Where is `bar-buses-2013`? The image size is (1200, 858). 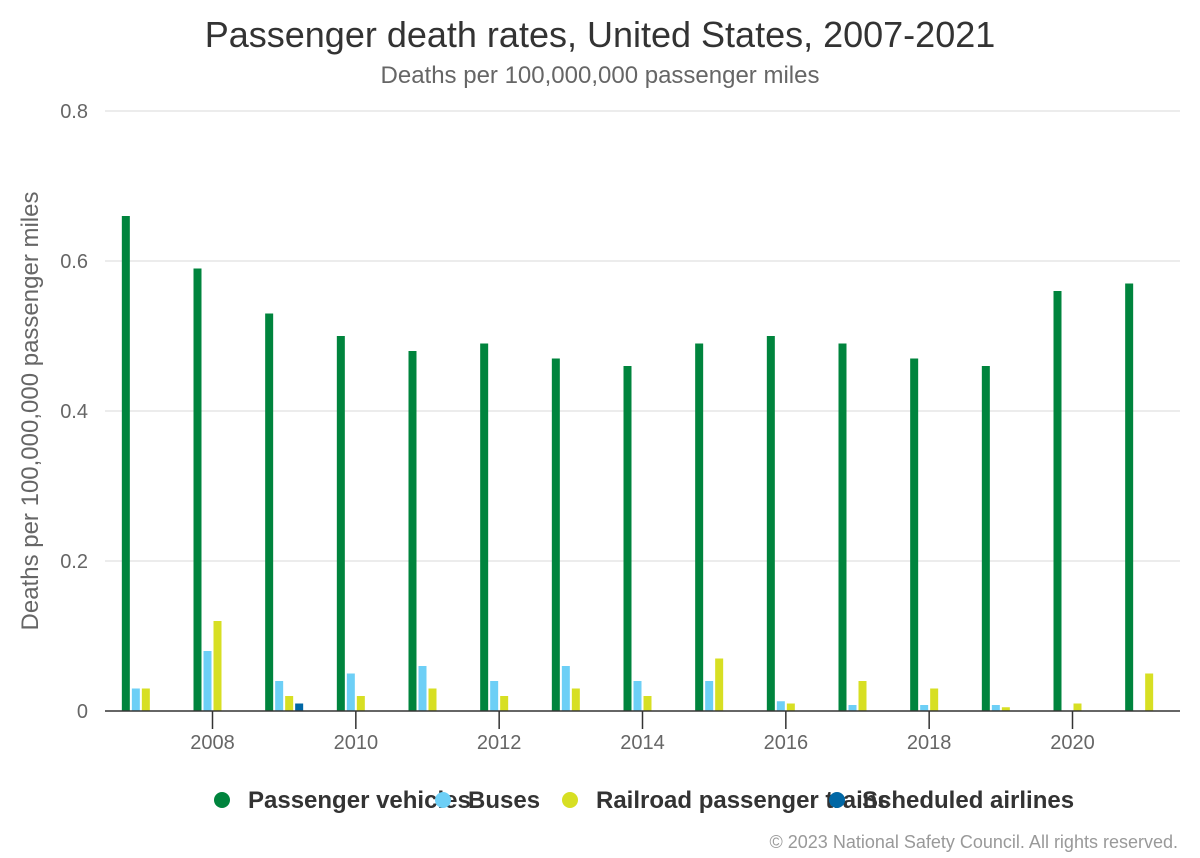
bar-buses-2013 is located at coordinates (565, 688).